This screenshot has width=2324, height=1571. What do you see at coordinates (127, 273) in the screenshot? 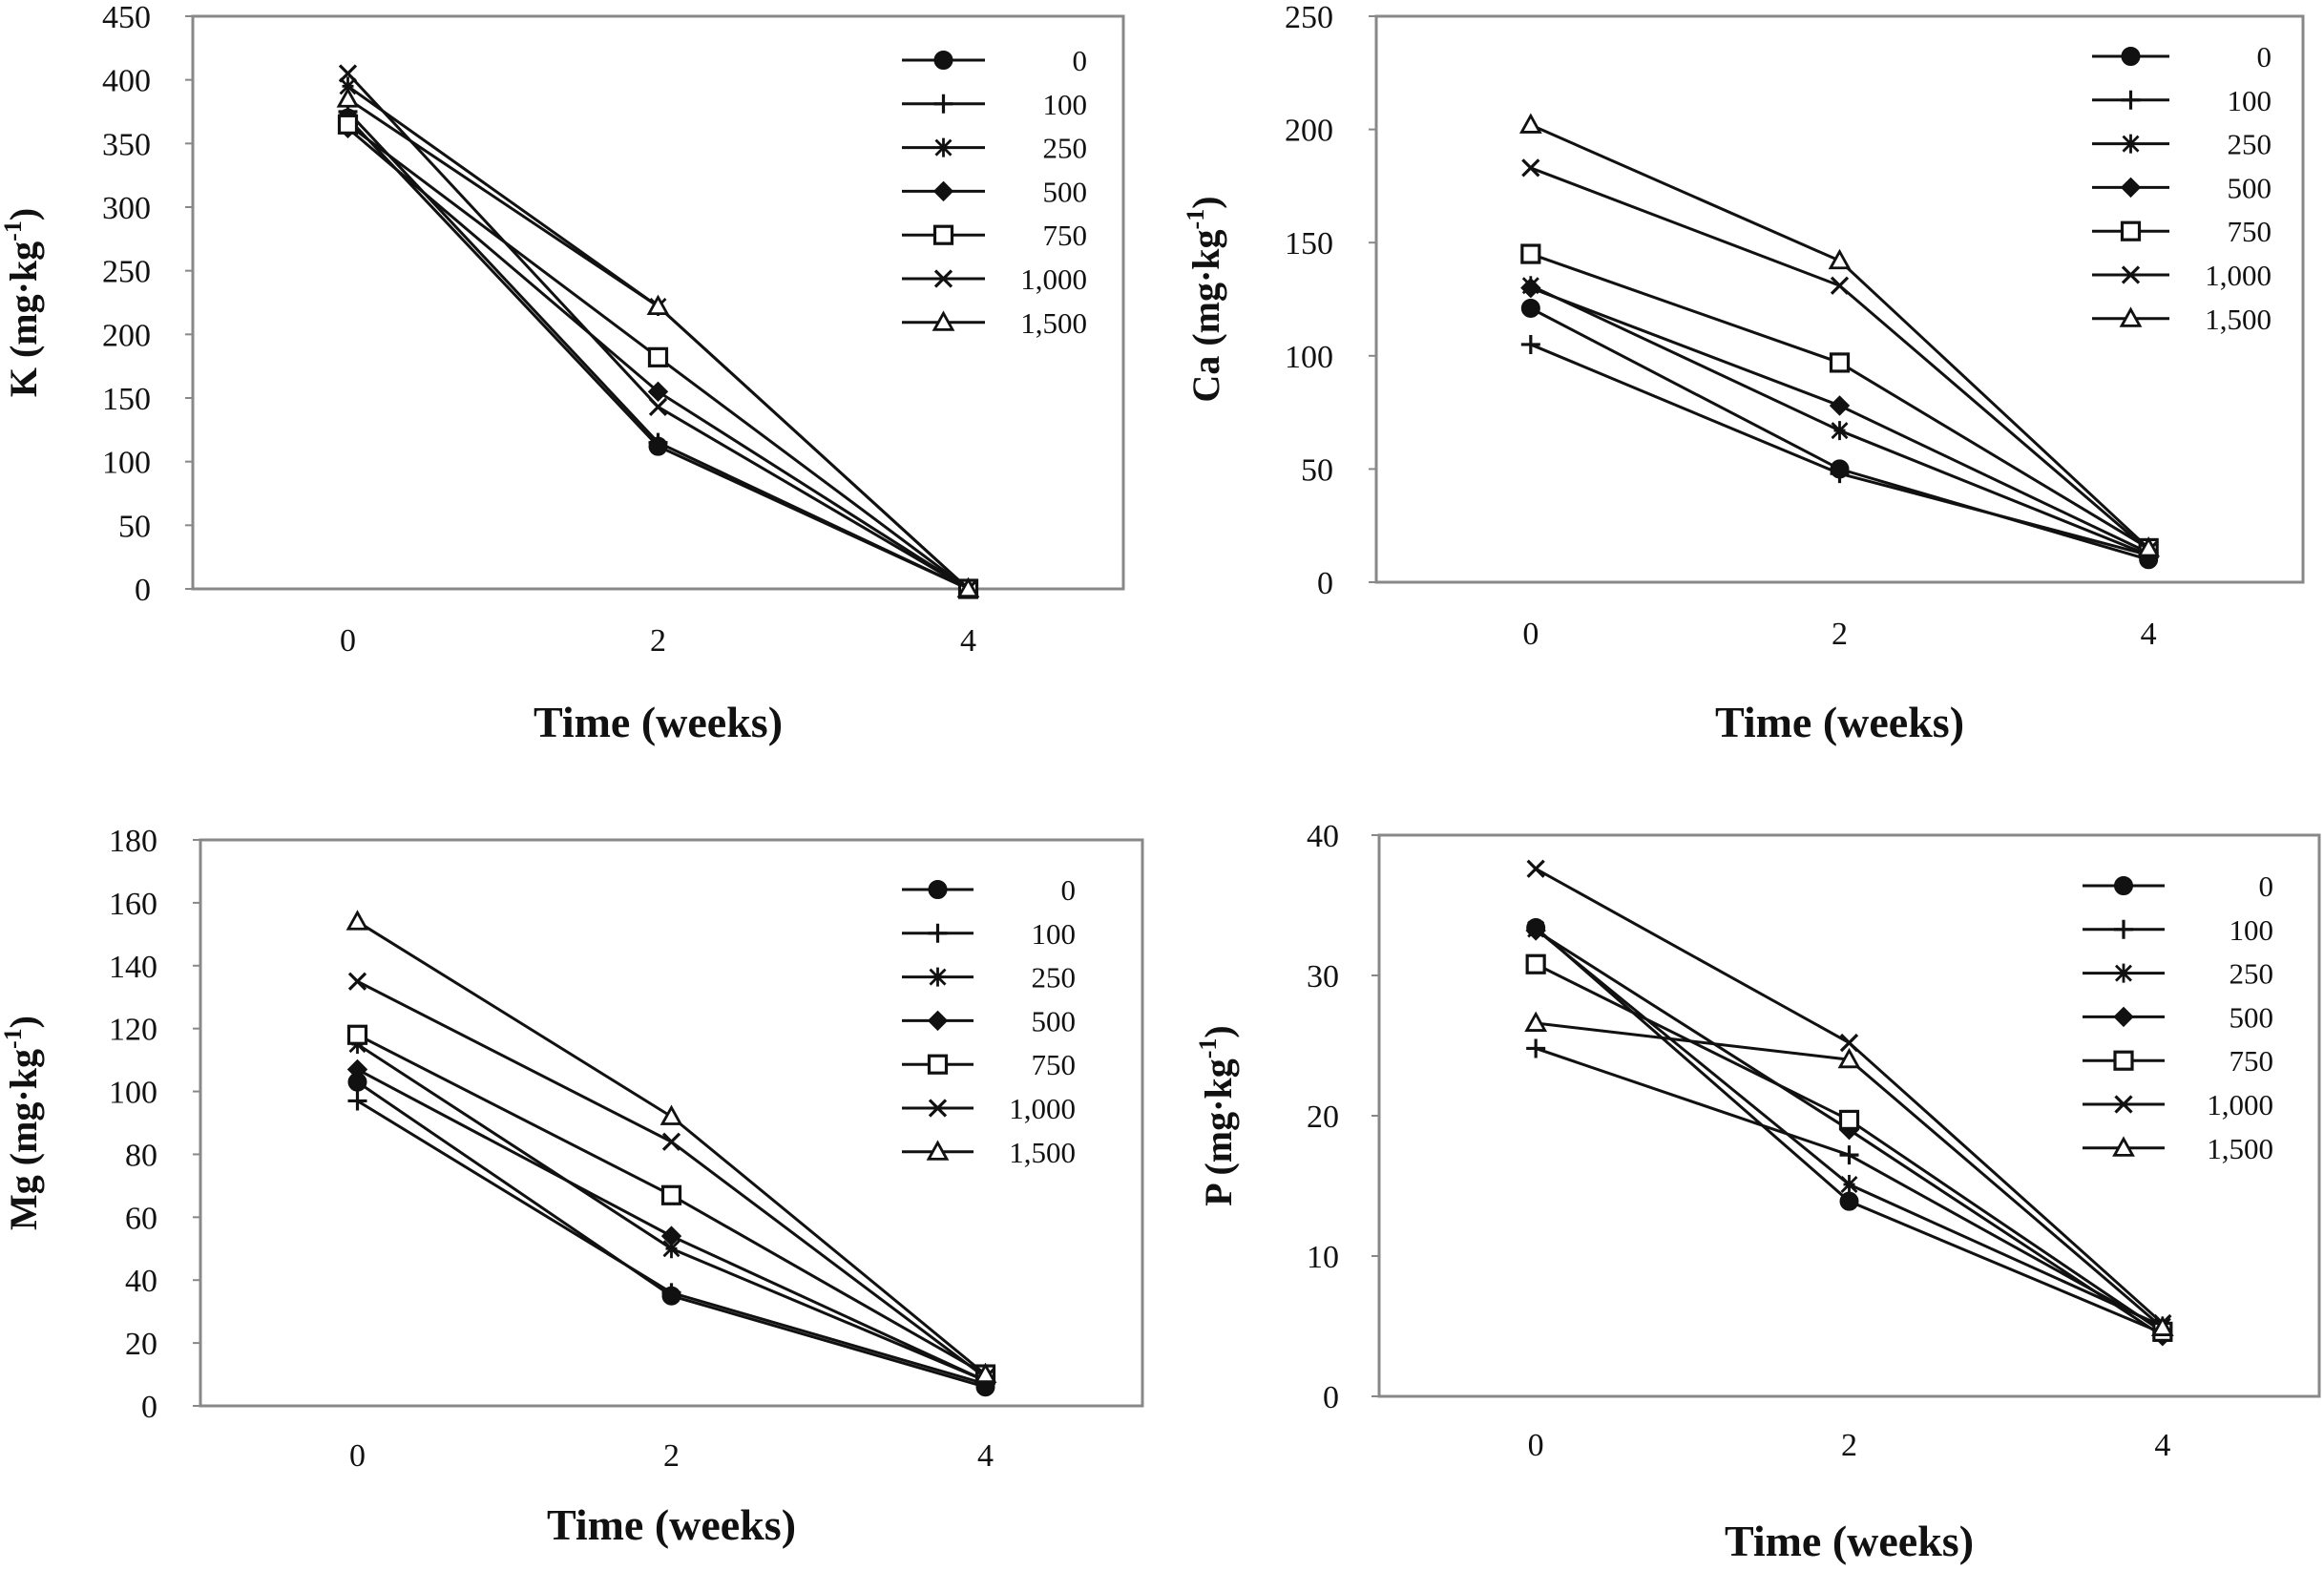
I see `y-tick-label: 250` at bounding box center [127, 273].